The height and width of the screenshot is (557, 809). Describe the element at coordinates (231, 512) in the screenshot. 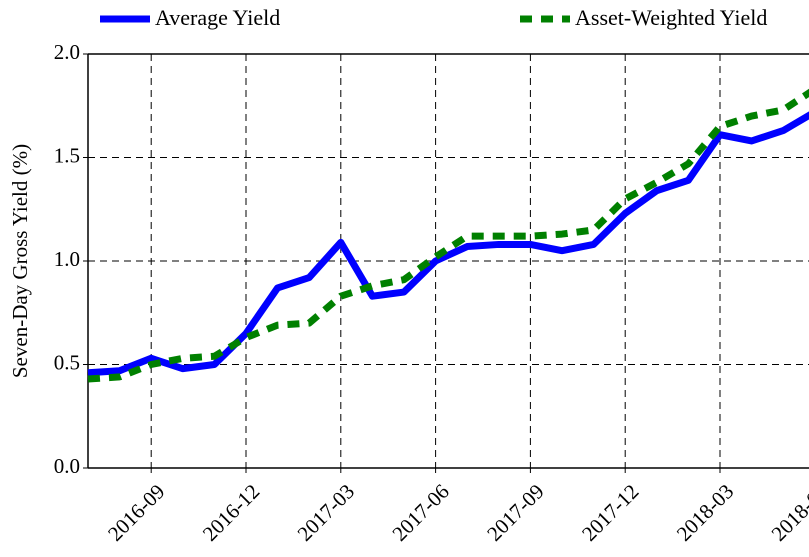

I see `x-tick-label: 2016-12` at that location.